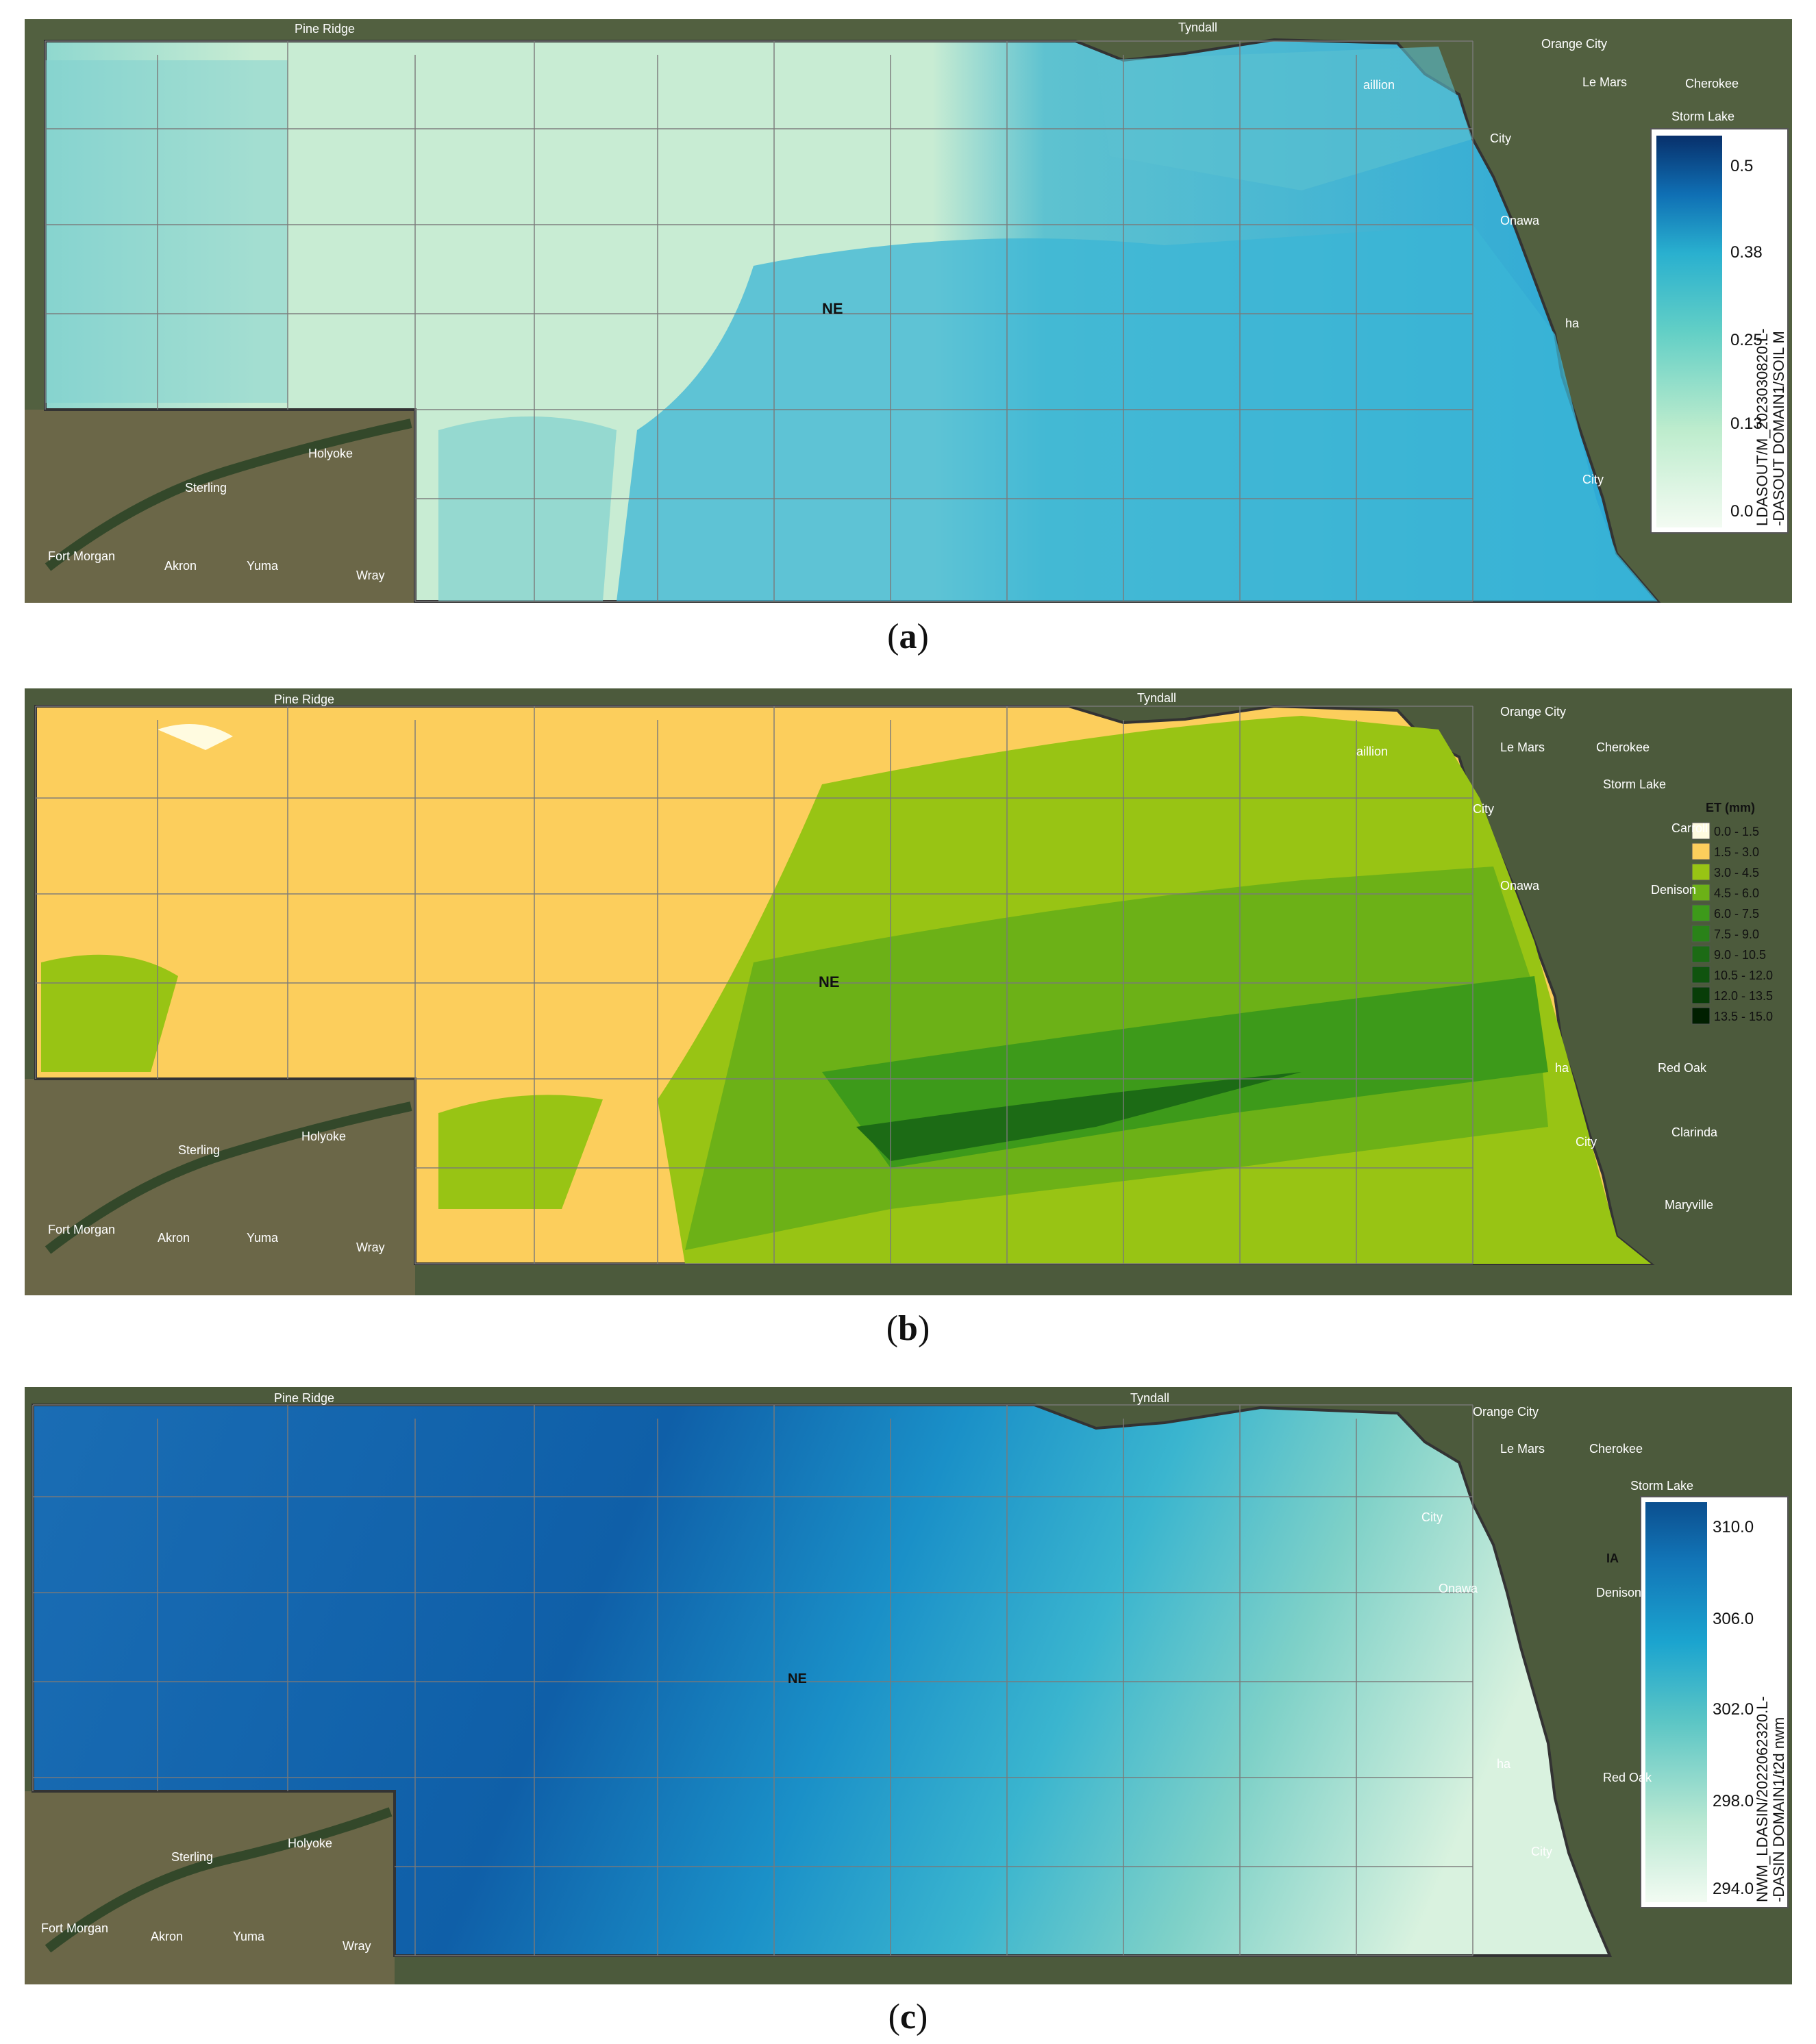  I want to click on legend-label: 13.5 - 15.0, so click(1743, 1016).